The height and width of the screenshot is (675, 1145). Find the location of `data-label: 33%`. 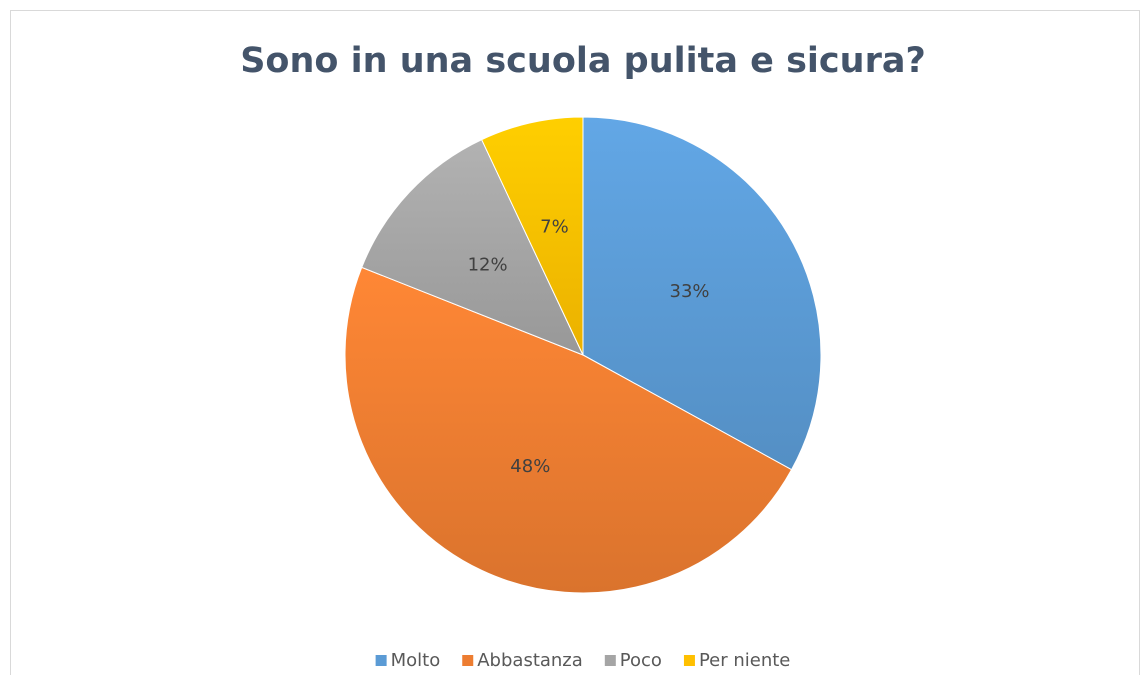

data-label: 33% is located at coordinates (690, 291).